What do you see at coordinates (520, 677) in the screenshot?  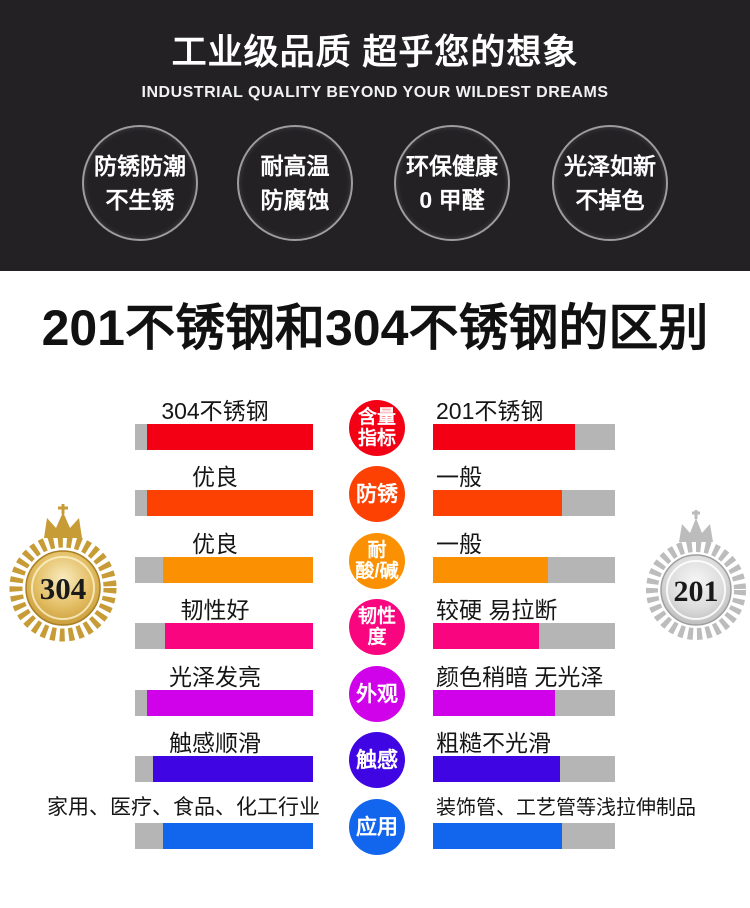 I see `right-value-label: 颜色稍暗 无光泽` at bounding box center [520, 677].